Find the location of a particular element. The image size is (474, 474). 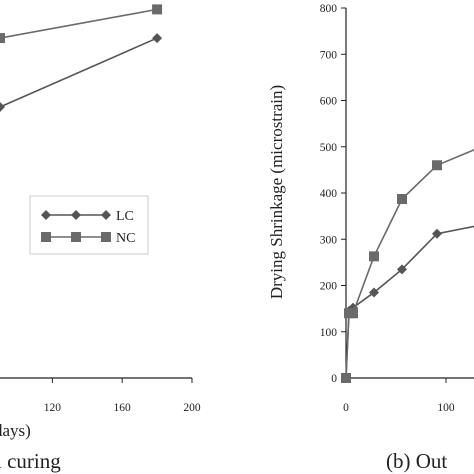

panel-b-y-axis-title: Drying Shrinkage (microstrain) is located at coordinates (276, 192).